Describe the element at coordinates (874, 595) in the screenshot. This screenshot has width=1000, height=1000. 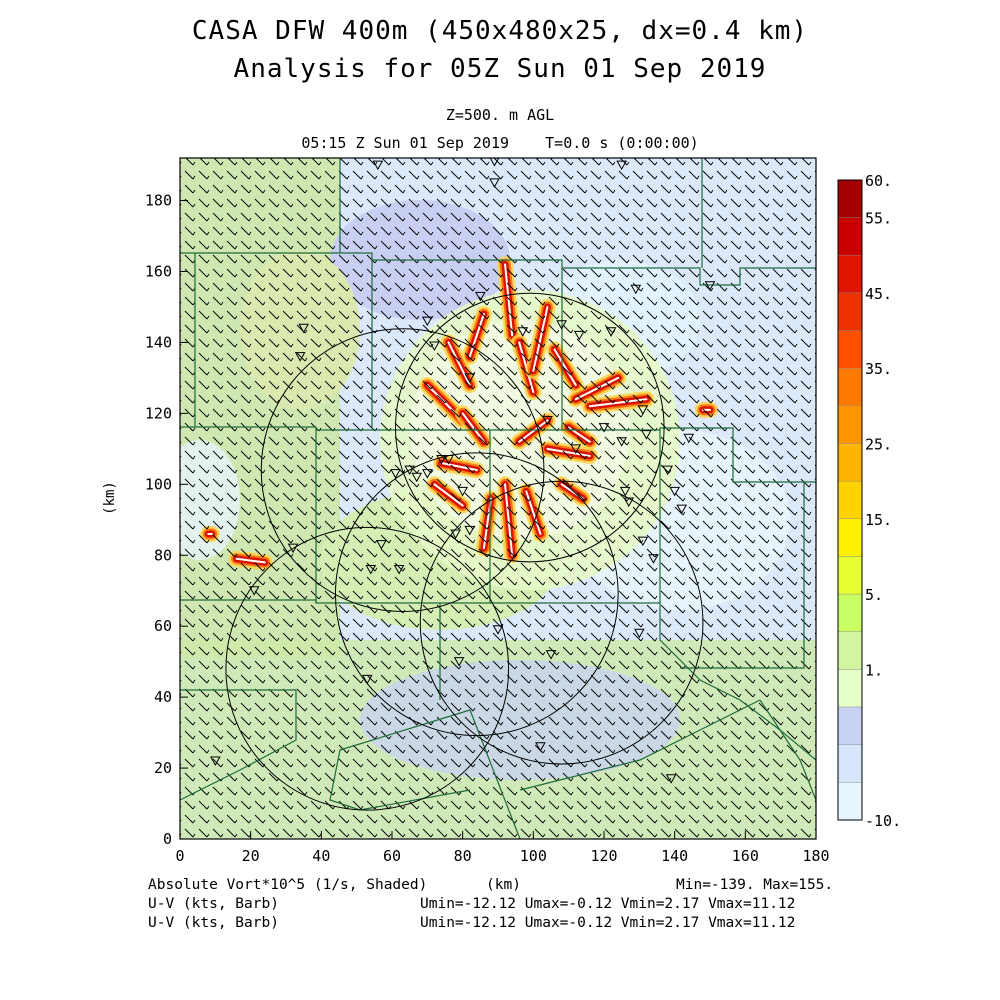
I see `colorbar-label: 5.` at that location.